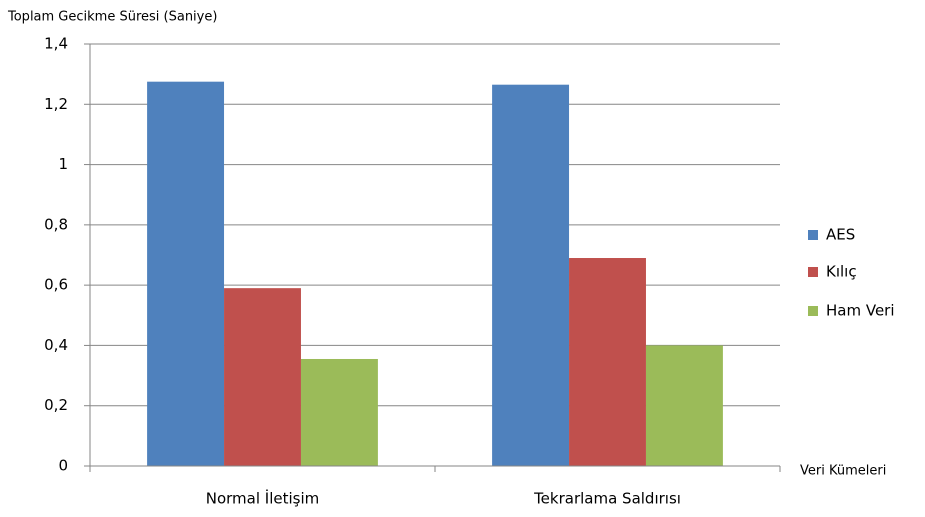 The image size is (925, 517). What do you see at coordinates (56, 224) in the screenshot?
I see `y-tick-label: 0,8` at bounding box center [56, 224].